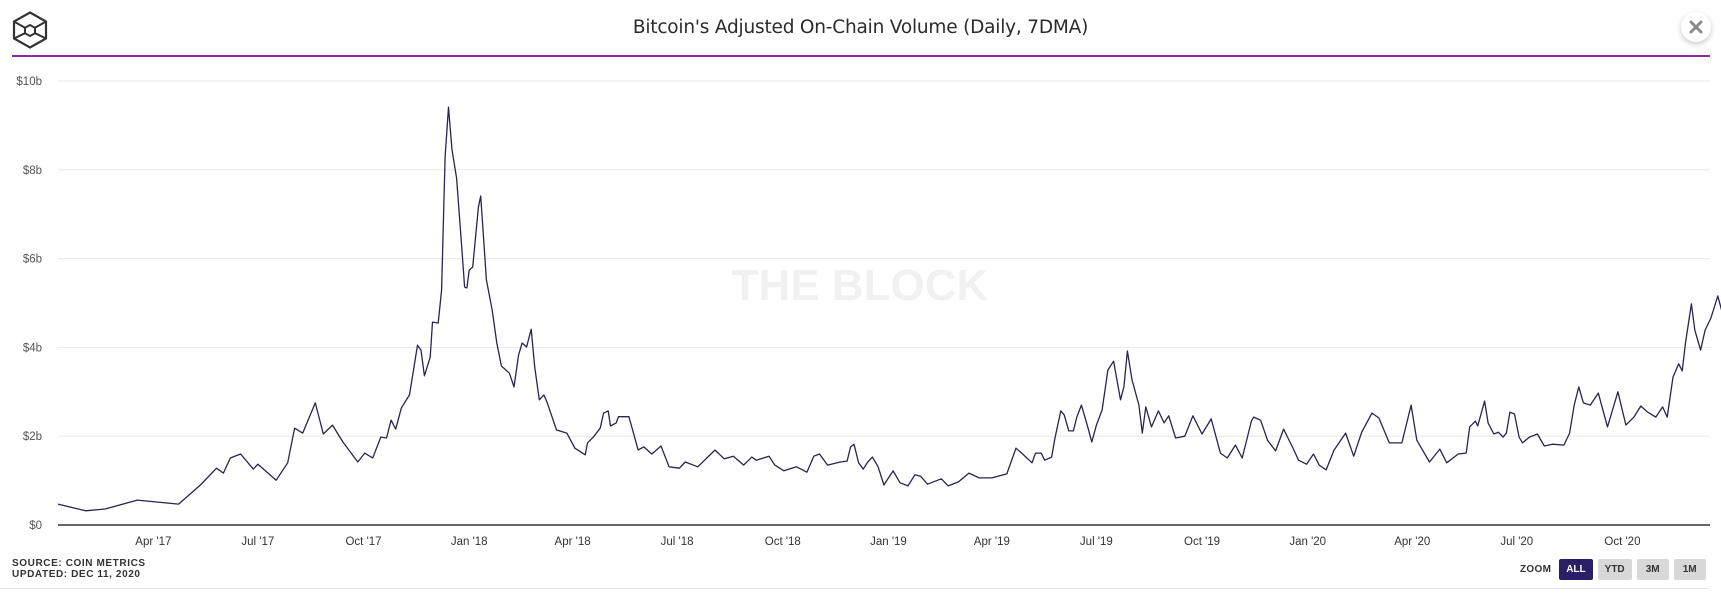 The width and height of the screenshot is (1721, 597). Describe the element at coordinates (30, 30) in the screenshot. I see `the-block-logo-icon` at that location.